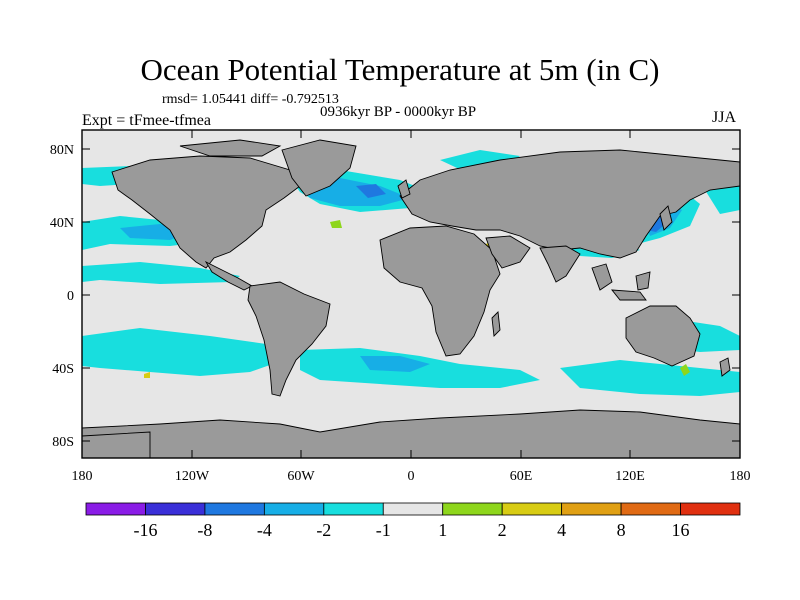  What do you see at coordinates (383, 530) in the screenshot?
I see `colorbar-label: -1` at bounding box center [383, 530].